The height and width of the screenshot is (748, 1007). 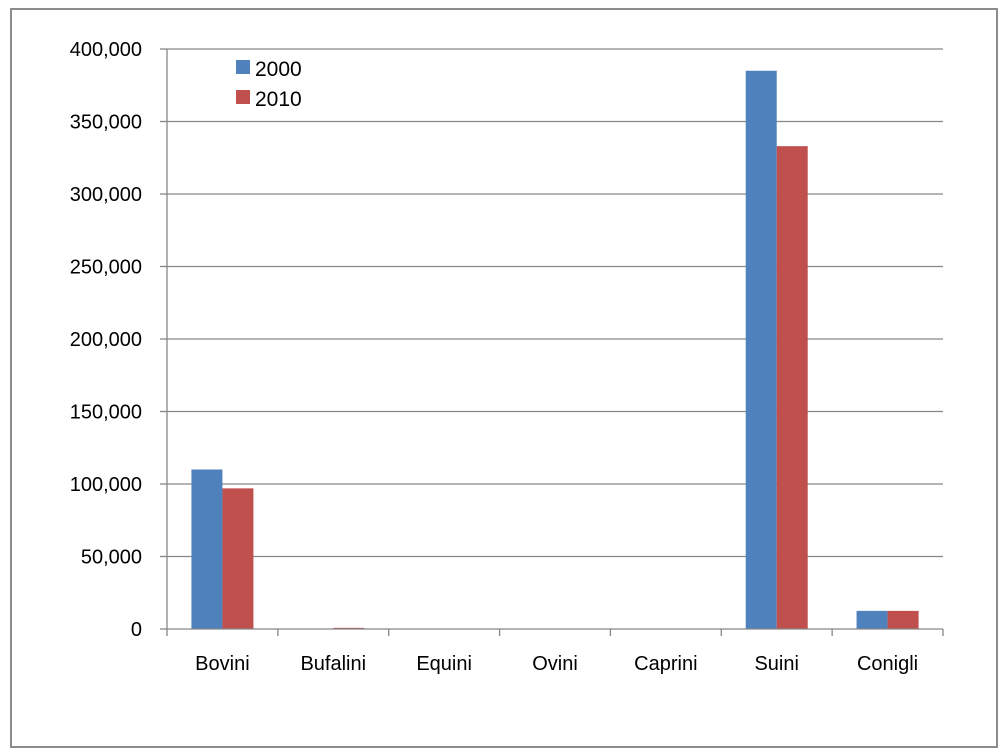 I want to click on y-tick-label: 250,000, so click(x=106, y=268).